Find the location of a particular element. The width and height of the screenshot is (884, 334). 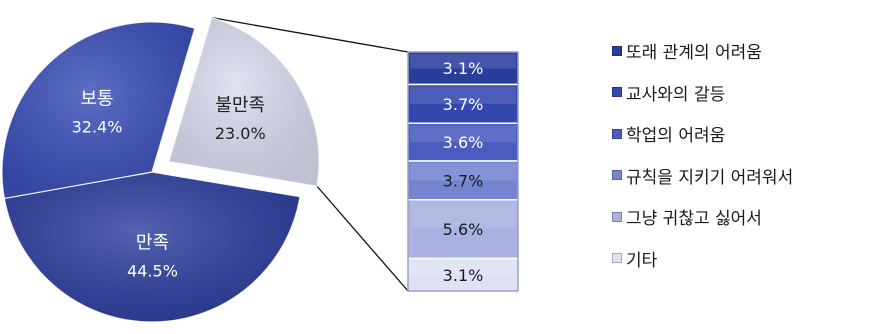

legend-label: 또래 관계의 어려움 is located at coordinates (694, 53).